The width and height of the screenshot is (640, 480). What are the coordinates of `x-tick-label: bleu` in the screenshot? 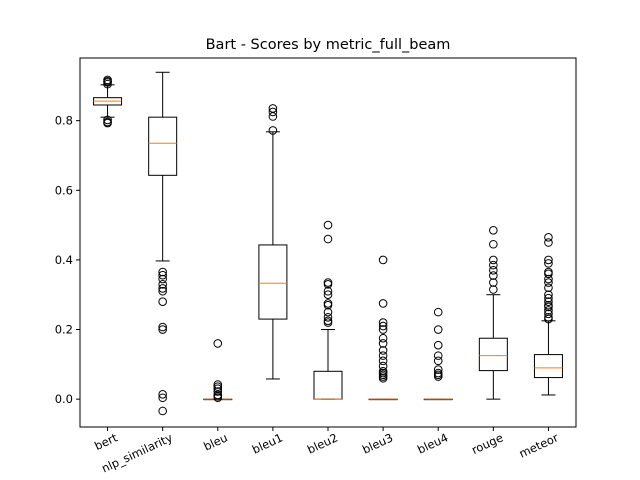 It's located at (215, 441).